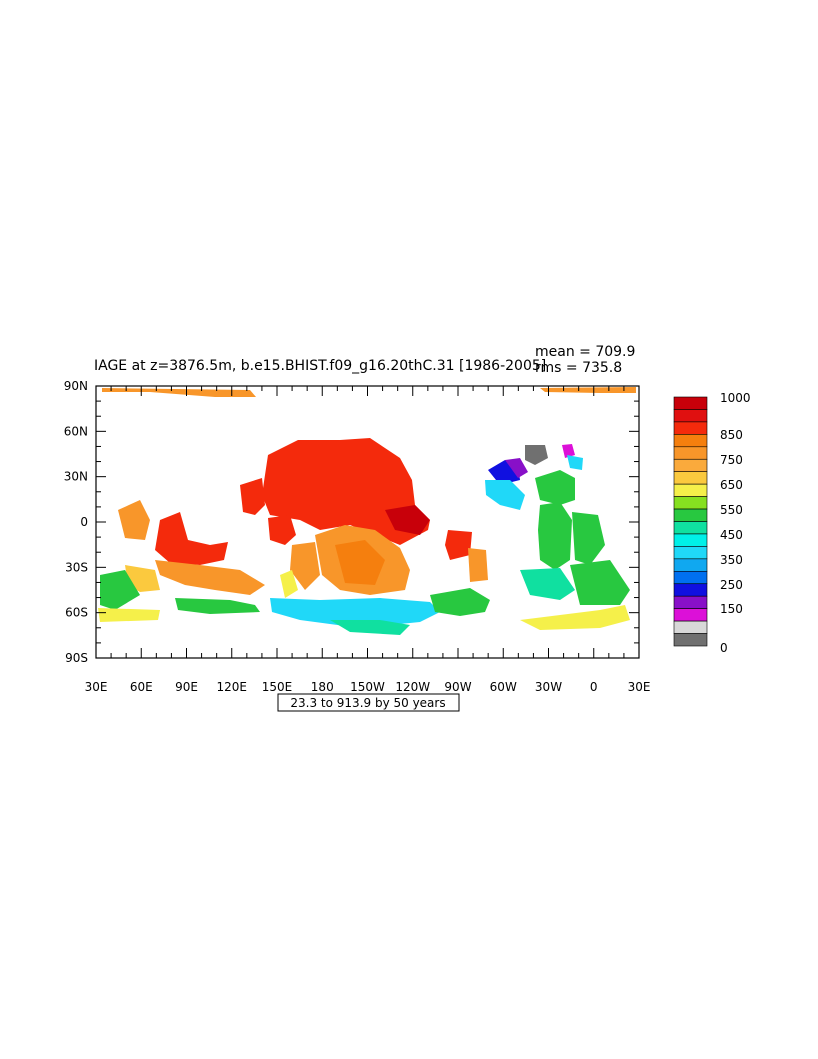 The height and width of the screenshot is (1059, 818). What do you see at coordinates (731, 560) in the screenshot?
I see `colorbar-label: 350` at bounding box center [731, 560].